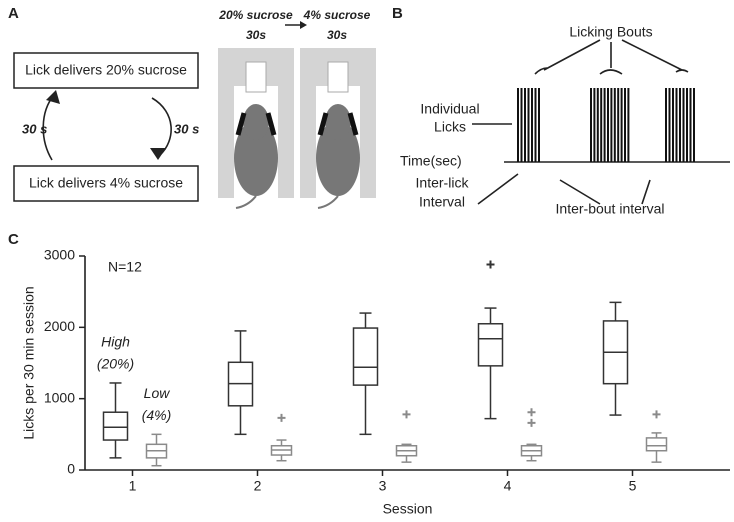 The image size is (734, 522). I want to click on state-label: Lick delivers 20% sucrose, so click(106, 70).